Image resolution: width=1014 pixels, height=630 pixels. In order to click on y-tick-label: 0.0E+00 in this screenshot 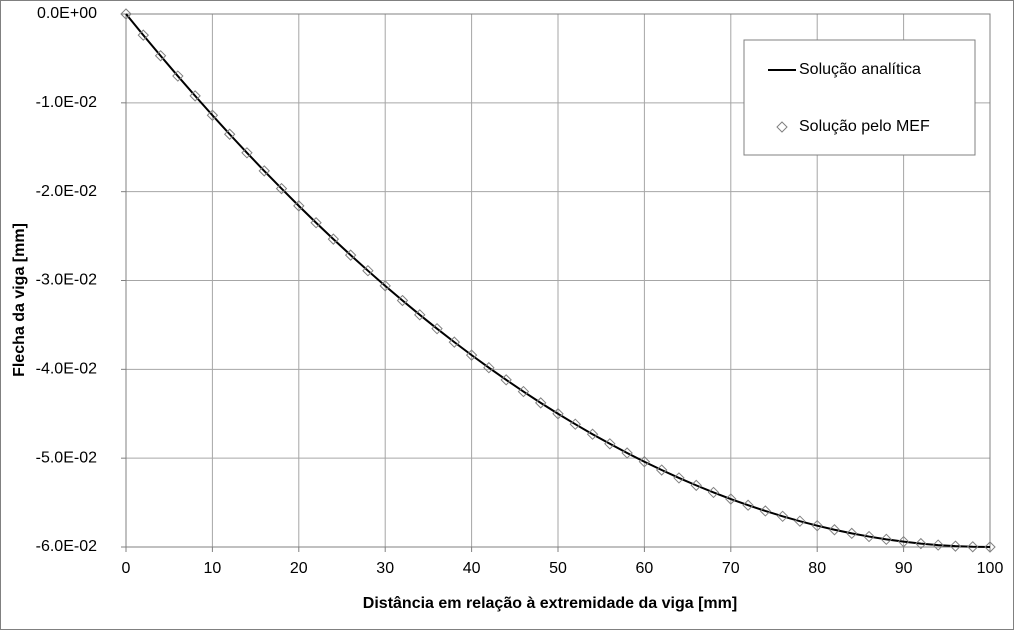, I will do `click(67, 13)`.